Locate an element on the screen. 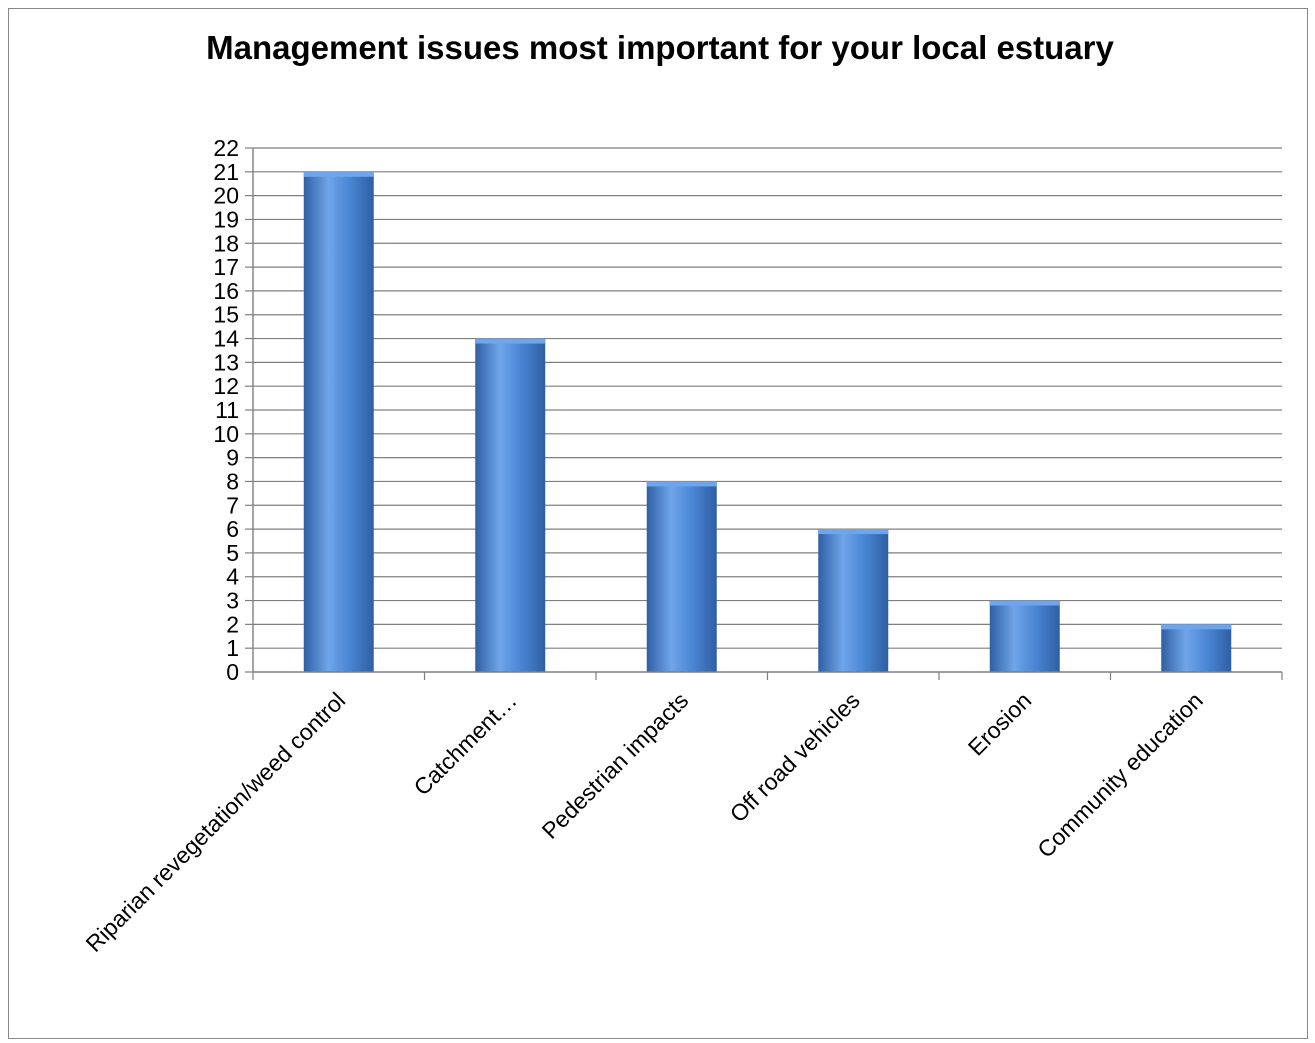 The height and width of the screenshot is (1043, 1315). y-tick-label: 18 is located at coordinates (226, 243).